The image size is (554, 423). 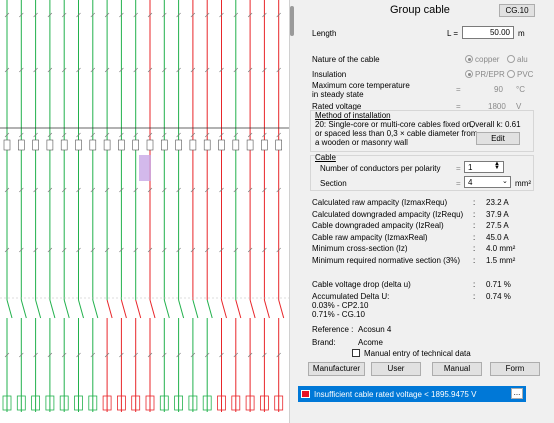 What do you see at coordinates (522, 59) in the screenshot?
I see `alu-radio-label: alu` at bounding box center [522, 59].